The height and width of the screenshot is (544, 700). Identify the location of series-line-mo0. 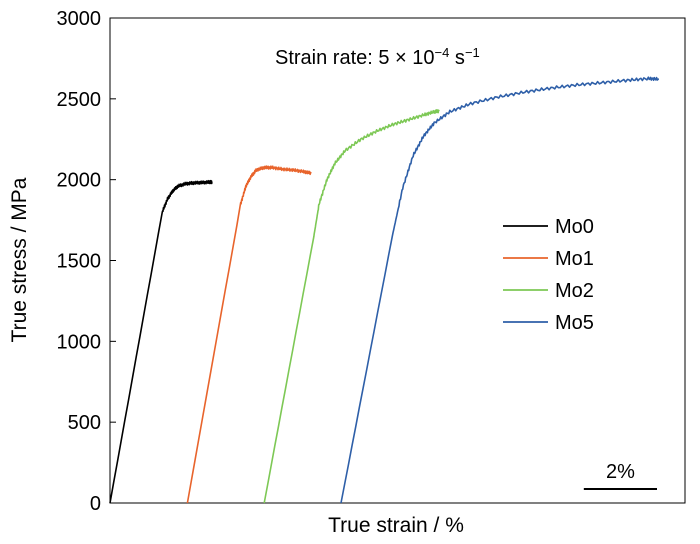
(161, 341).